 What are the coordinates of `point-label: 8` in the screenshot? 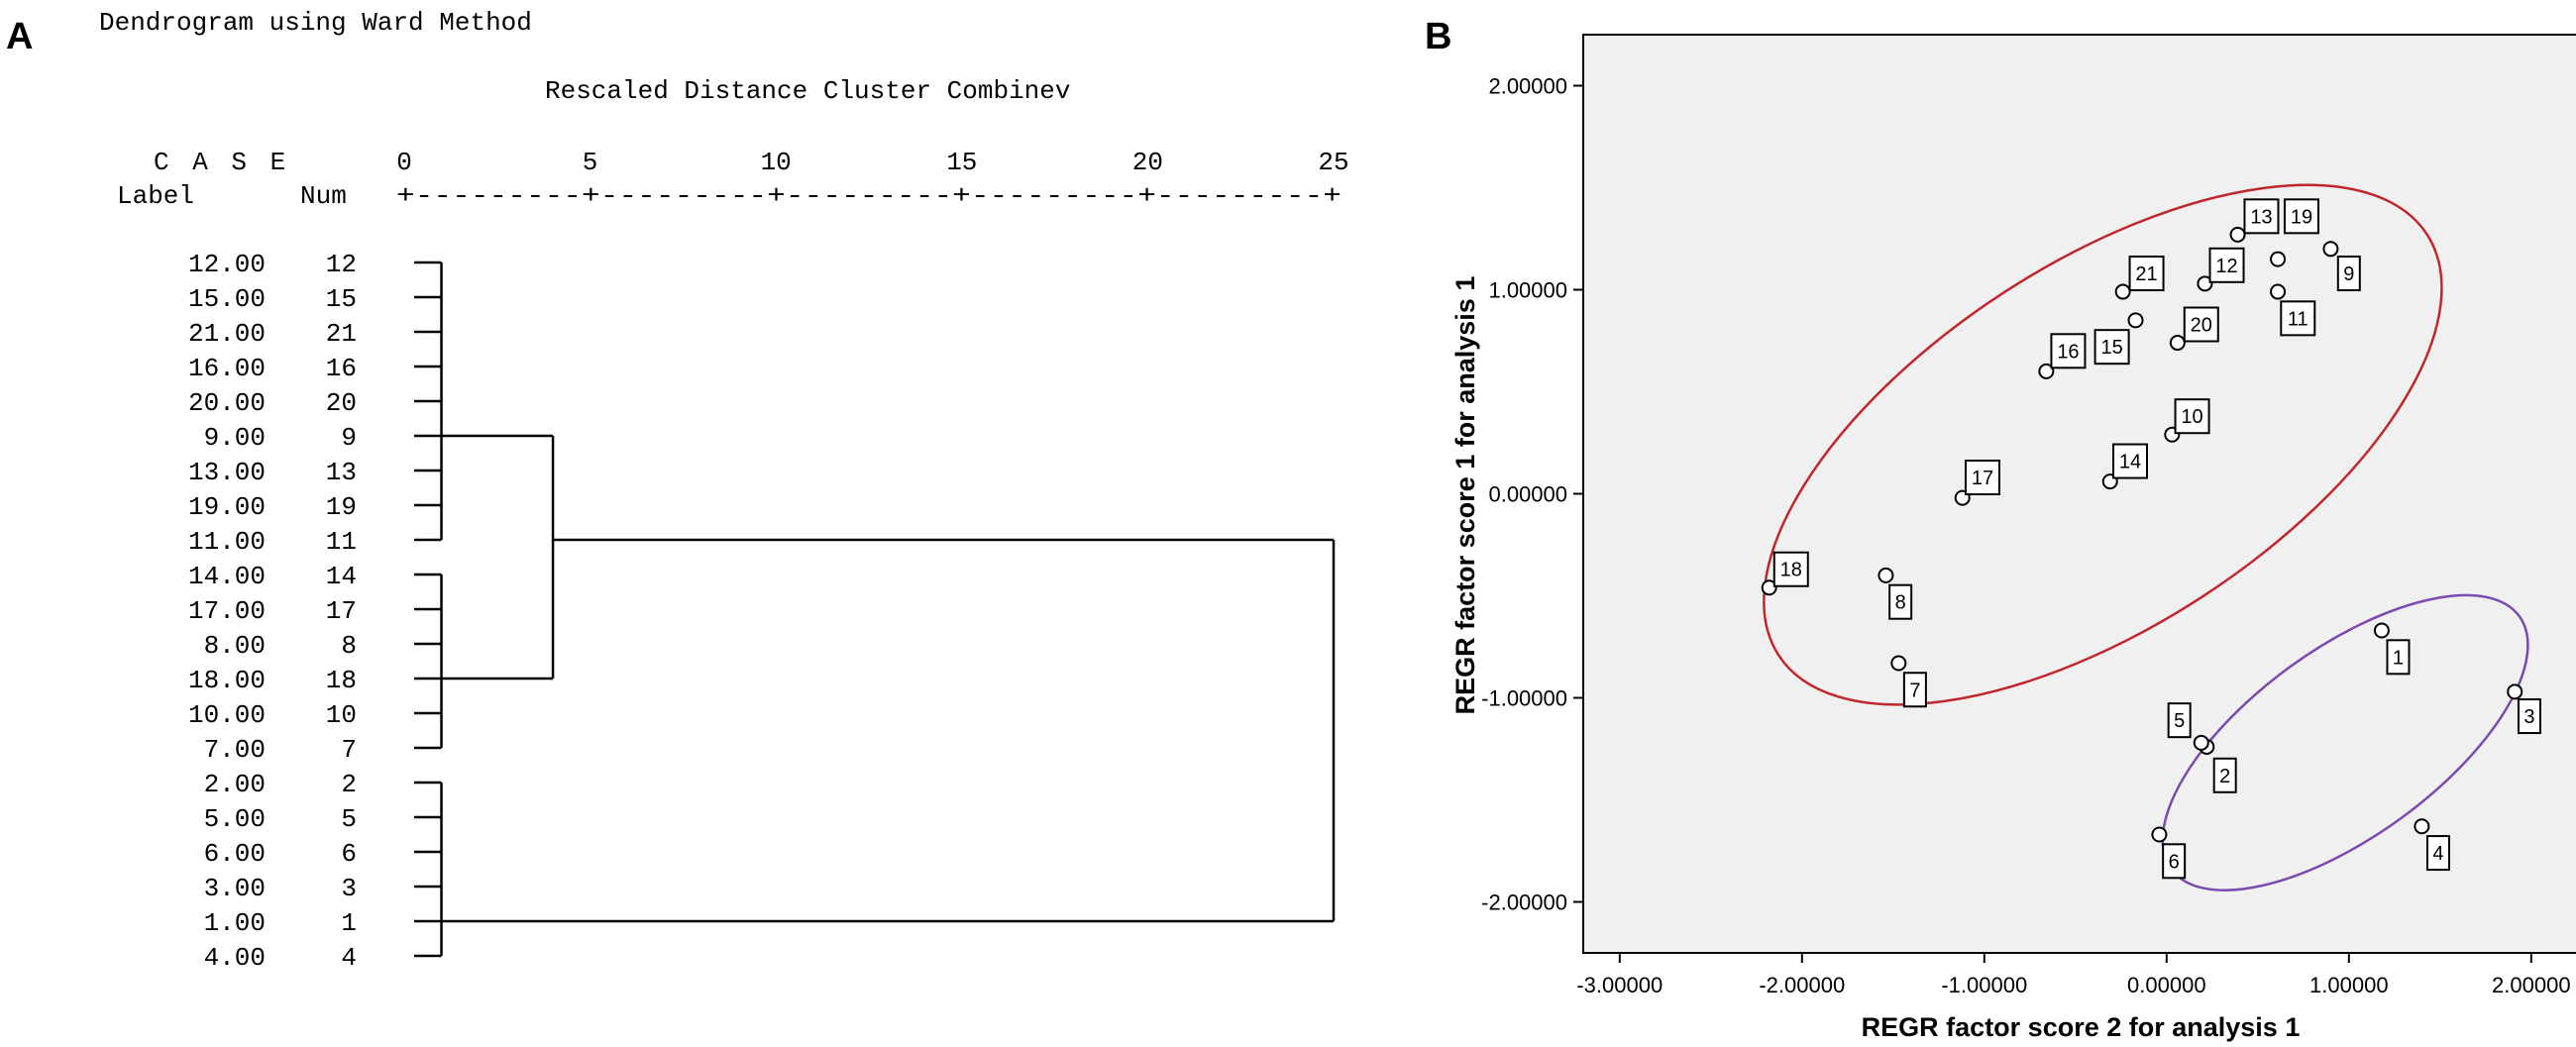 It's located at (1900, 603).